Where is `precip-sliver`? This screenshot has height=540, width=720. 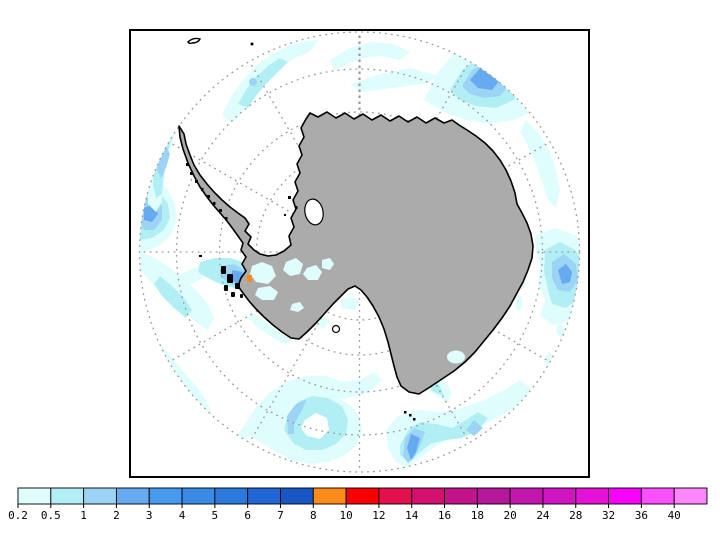 precip-sliver is located at coordinates (519, 303).